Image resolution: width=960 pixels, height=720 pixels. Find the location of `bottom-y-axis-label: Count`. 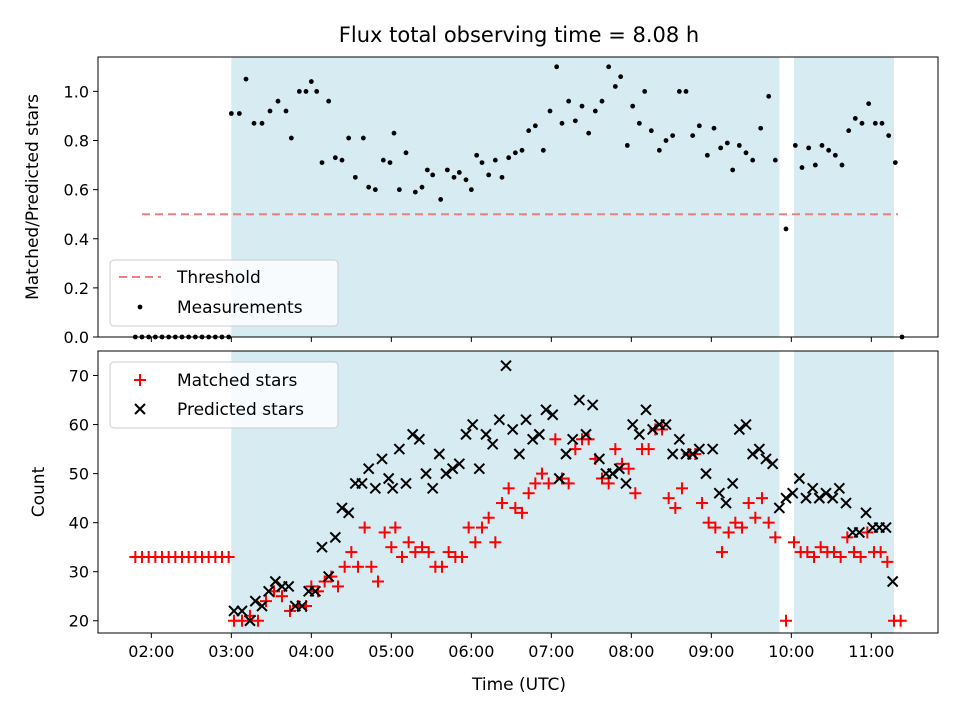

bottom-y-axis-label: Count is located at coordinates (39, 491).